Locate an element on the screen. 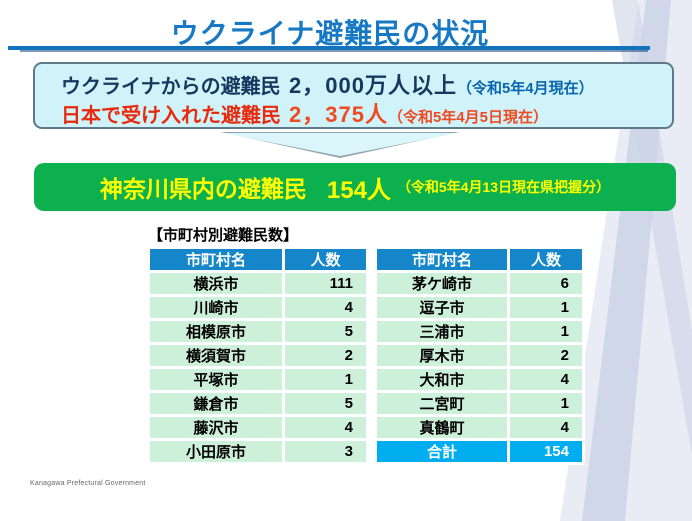 The image size is (692, 521). summary-value: 2，000万人以上 is located at coordinates (373, 85).